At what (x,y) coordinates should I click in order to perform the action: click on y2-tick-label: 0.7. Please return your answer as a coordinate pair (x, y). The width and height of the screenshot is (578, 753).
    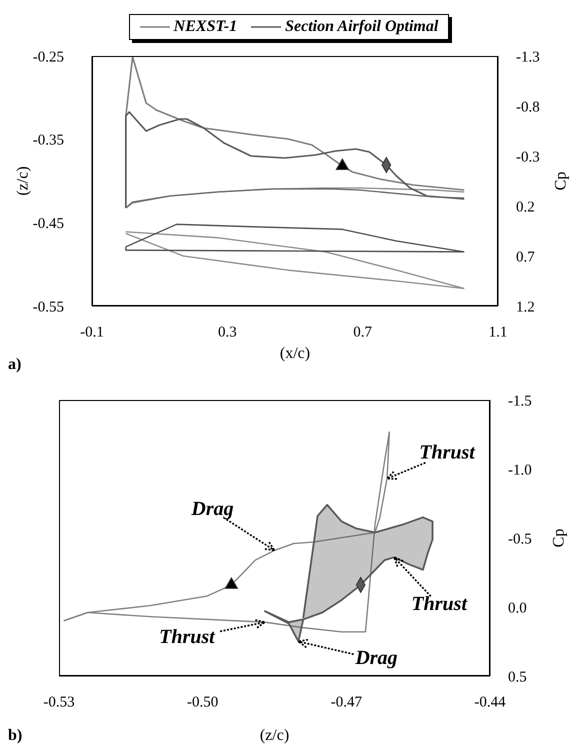
    Looking at the image, I should click on (526, 257).